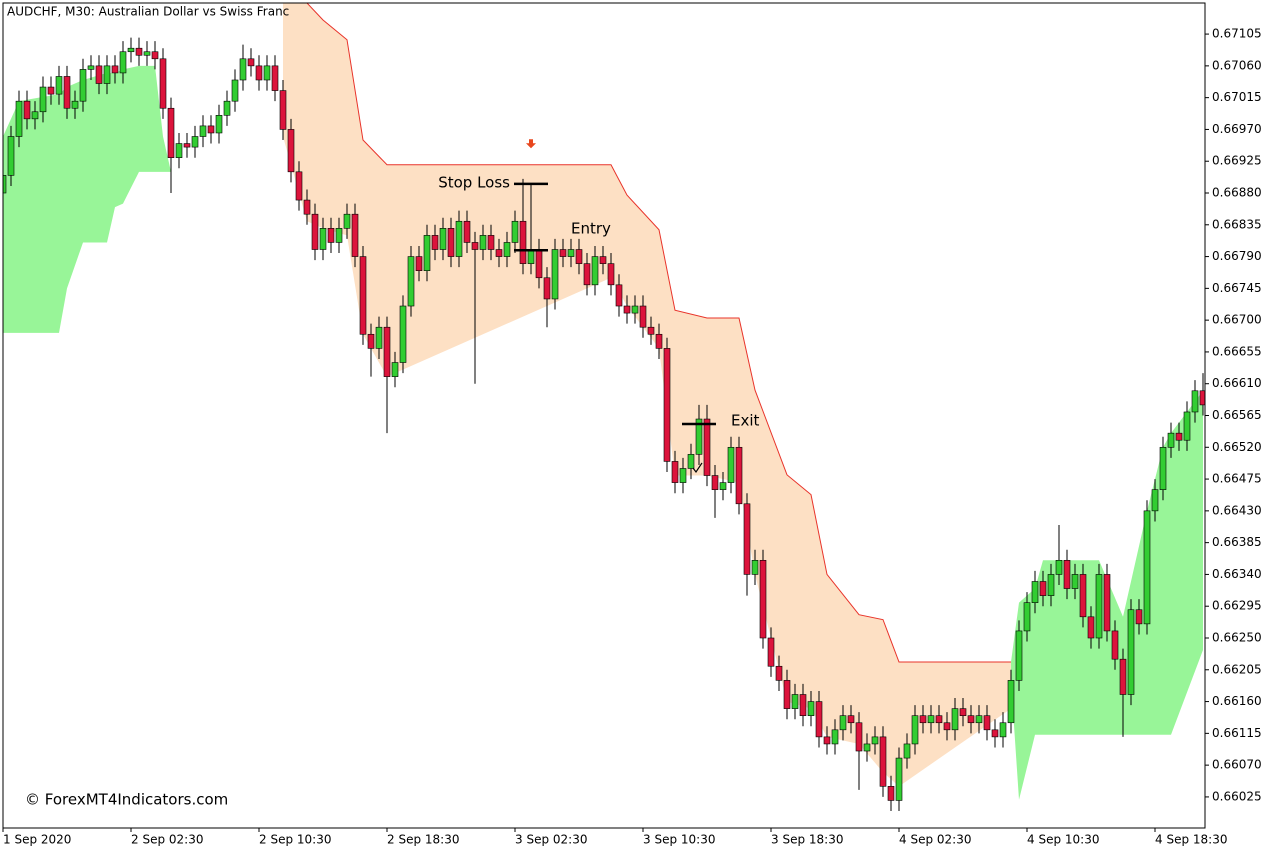  Describe the element at coordinates (1237, 510) in the screenshot. I see `y-tick-label: 0.66430` at that location.